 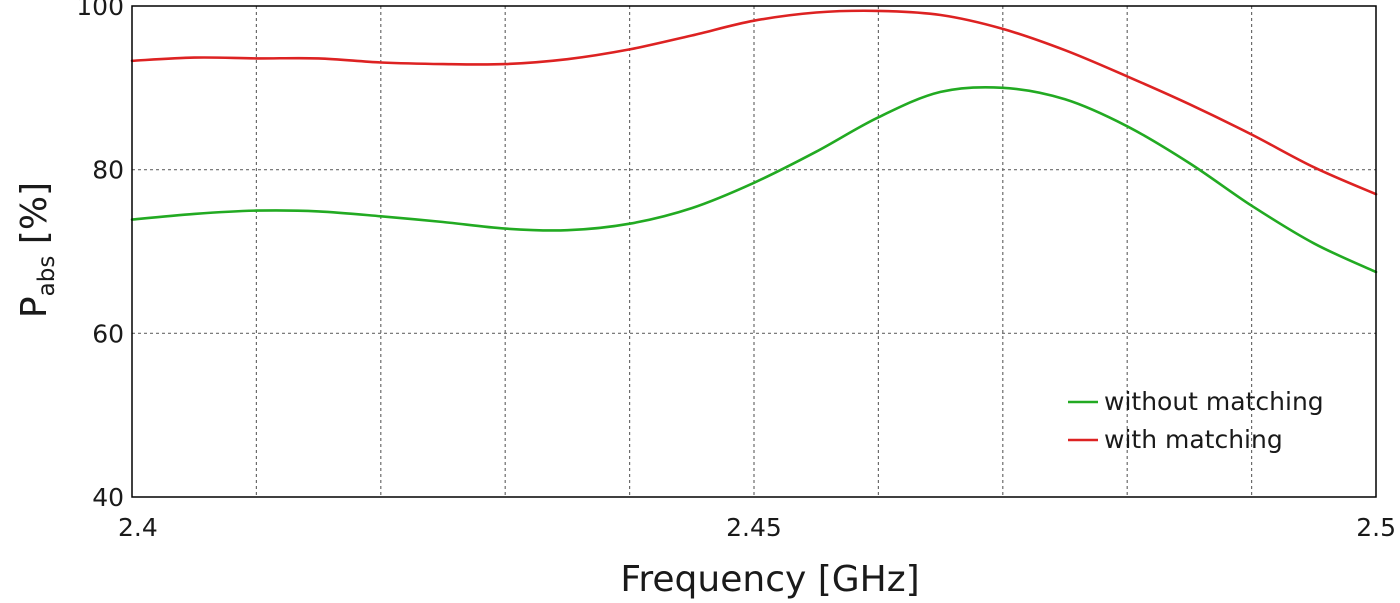 What do you see at coordinates (108, 170) in the screenshot?
I see `y-tick-label: 80` at bounding box center [108, 170].